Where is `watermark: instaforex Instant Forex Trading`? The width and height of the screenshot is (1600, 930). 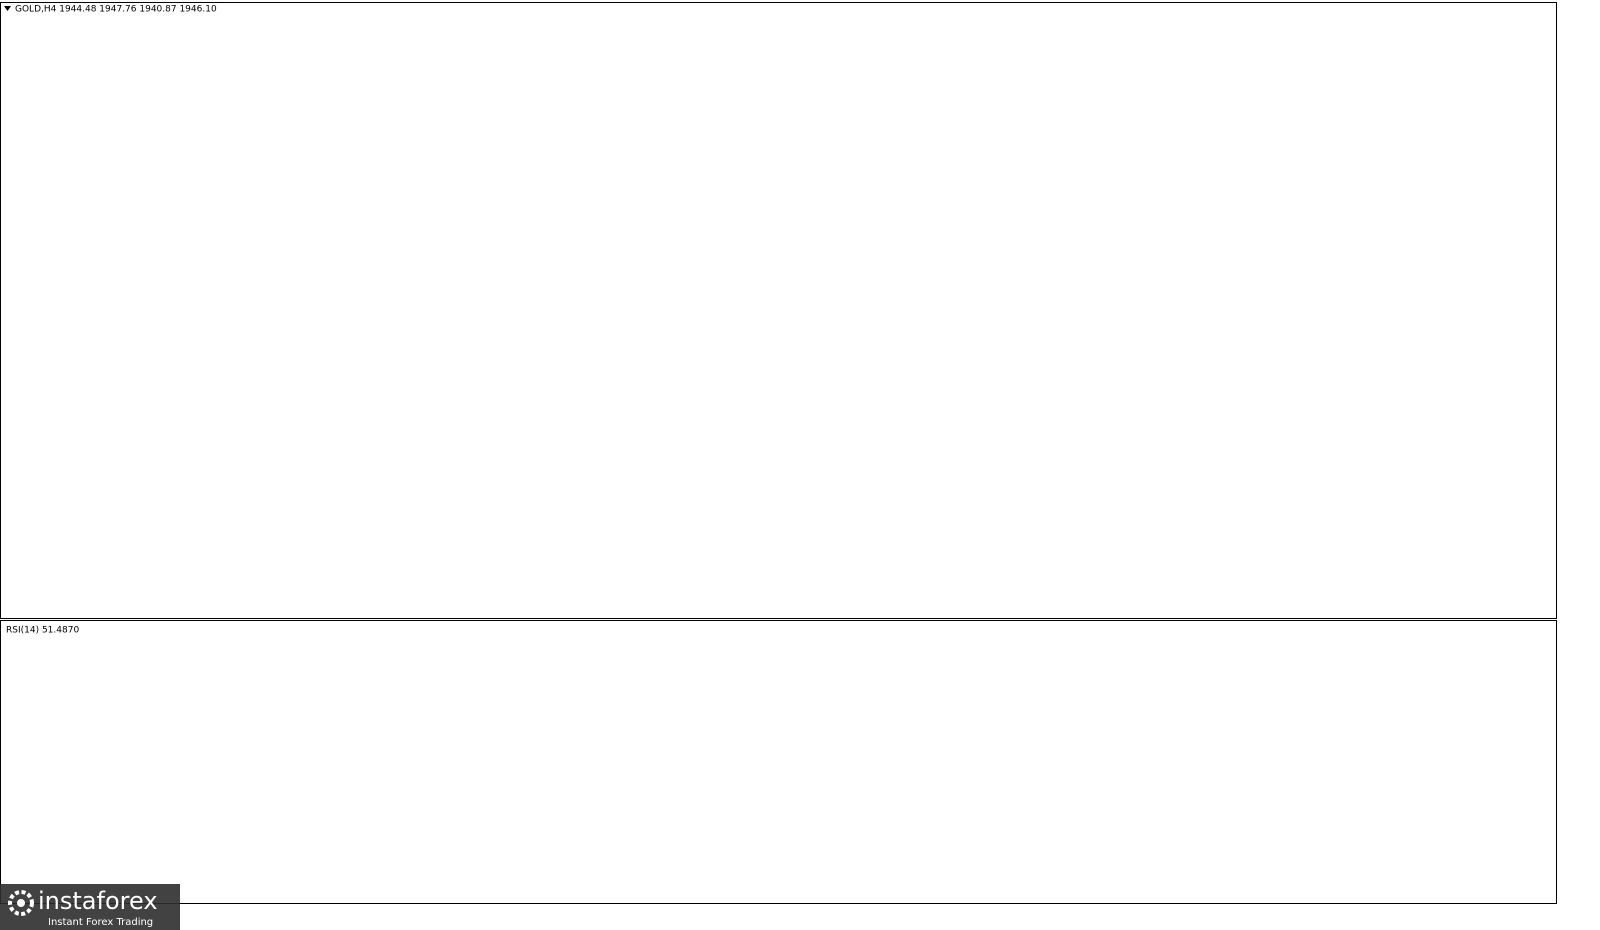
watermark: instaforex Instant Forex Trading is located at coordinates (90, 907).